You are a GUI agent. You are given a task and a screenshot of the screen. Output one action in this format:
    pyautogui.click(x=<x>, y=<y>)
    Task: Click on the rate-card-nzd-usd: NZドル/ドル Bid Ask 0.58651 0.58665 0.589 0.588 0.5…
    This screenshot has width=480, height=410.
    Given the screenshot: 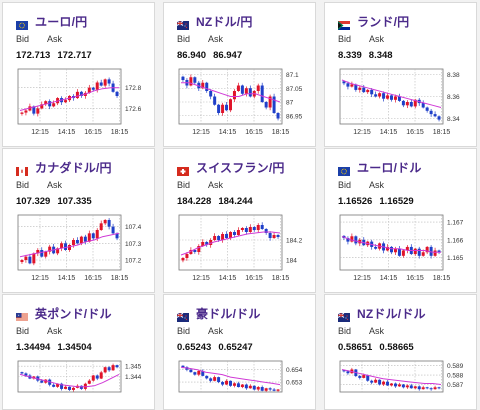 What is the action you would take?
    pyautogui.click(x=400, y=352)
    